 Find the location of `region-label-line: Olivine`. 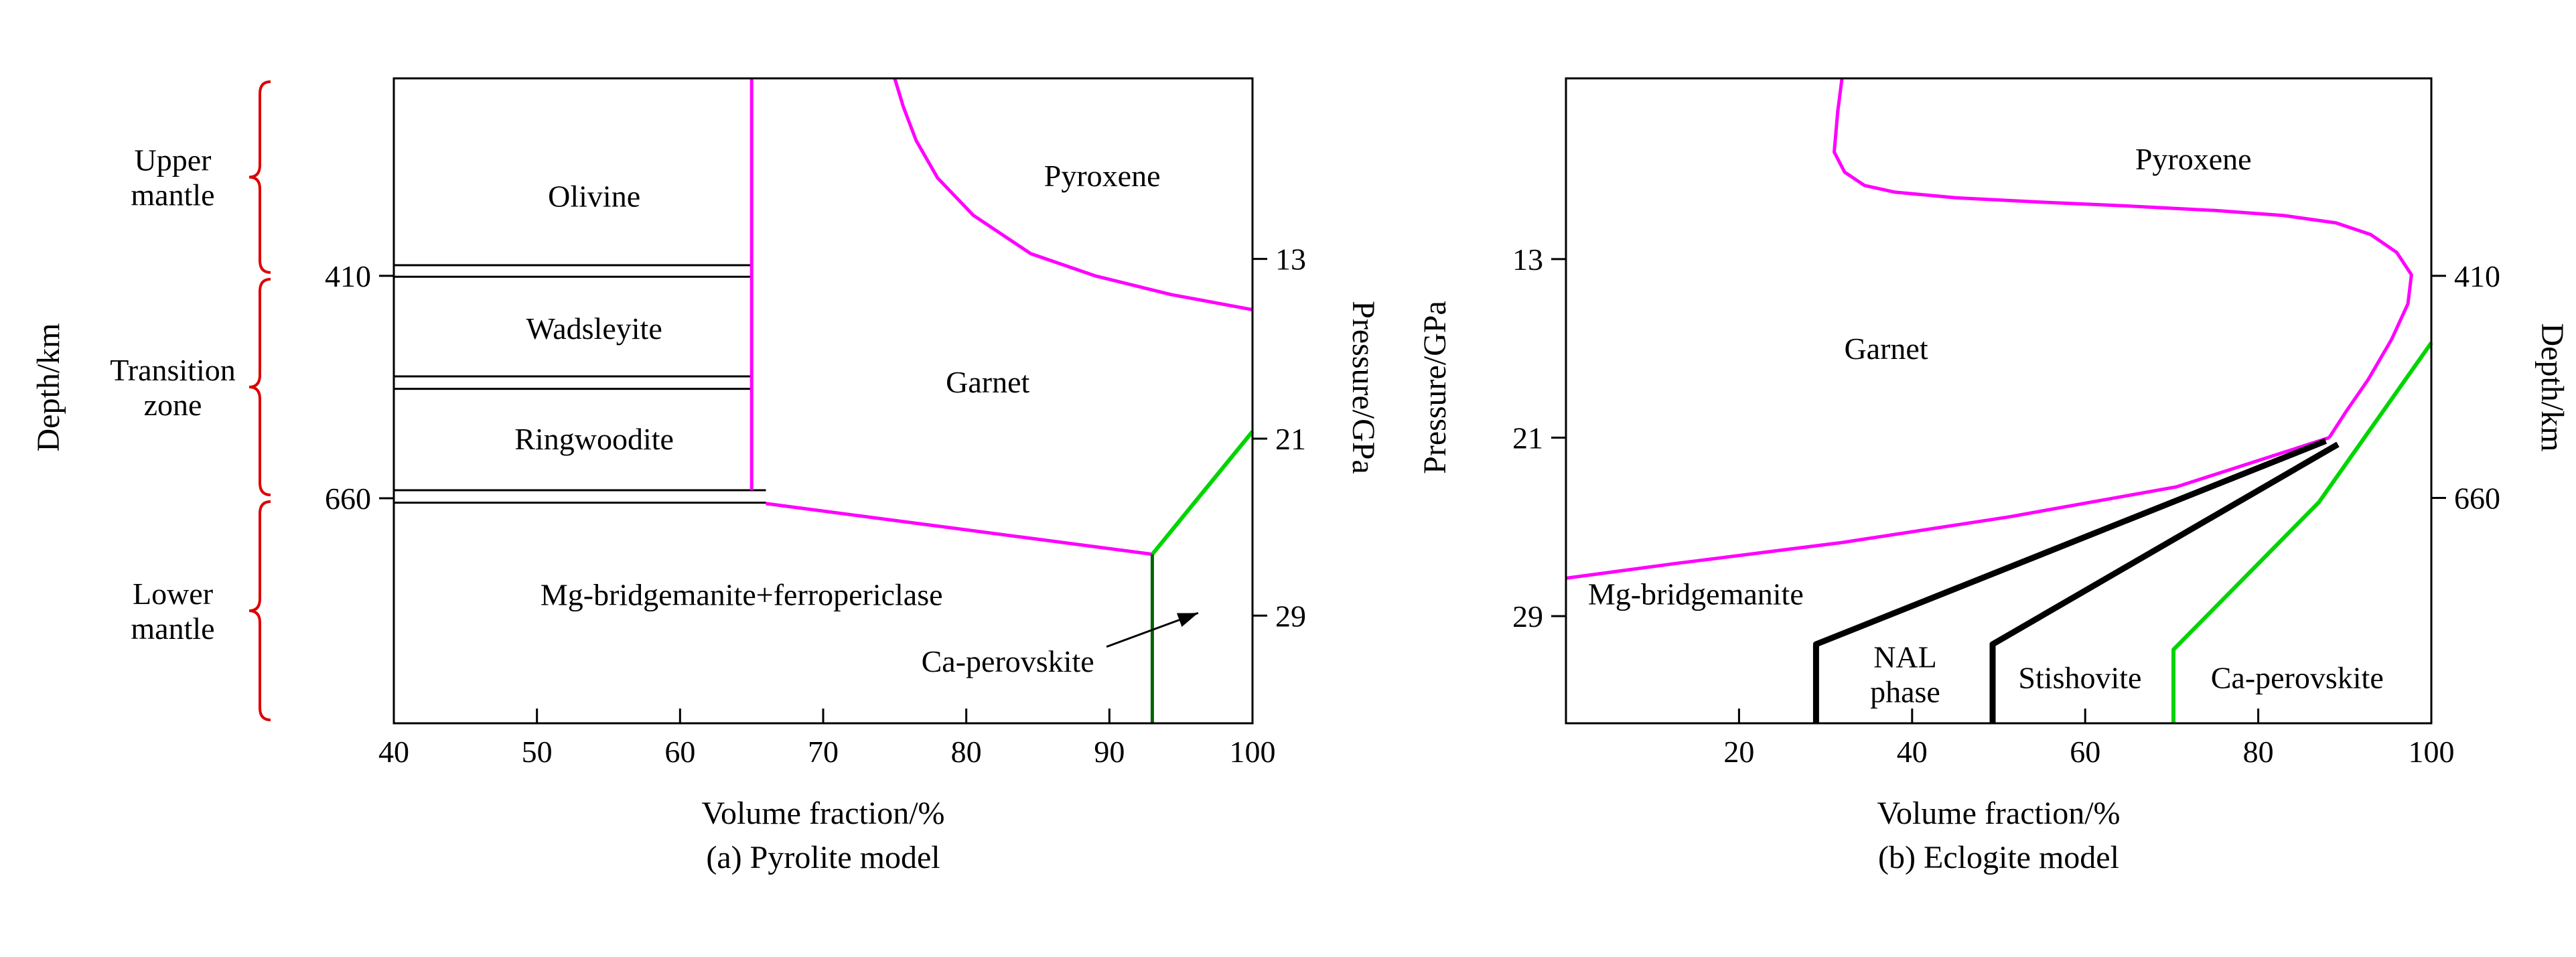

region-label-line: Olivine is located at coordinates (594, 196).